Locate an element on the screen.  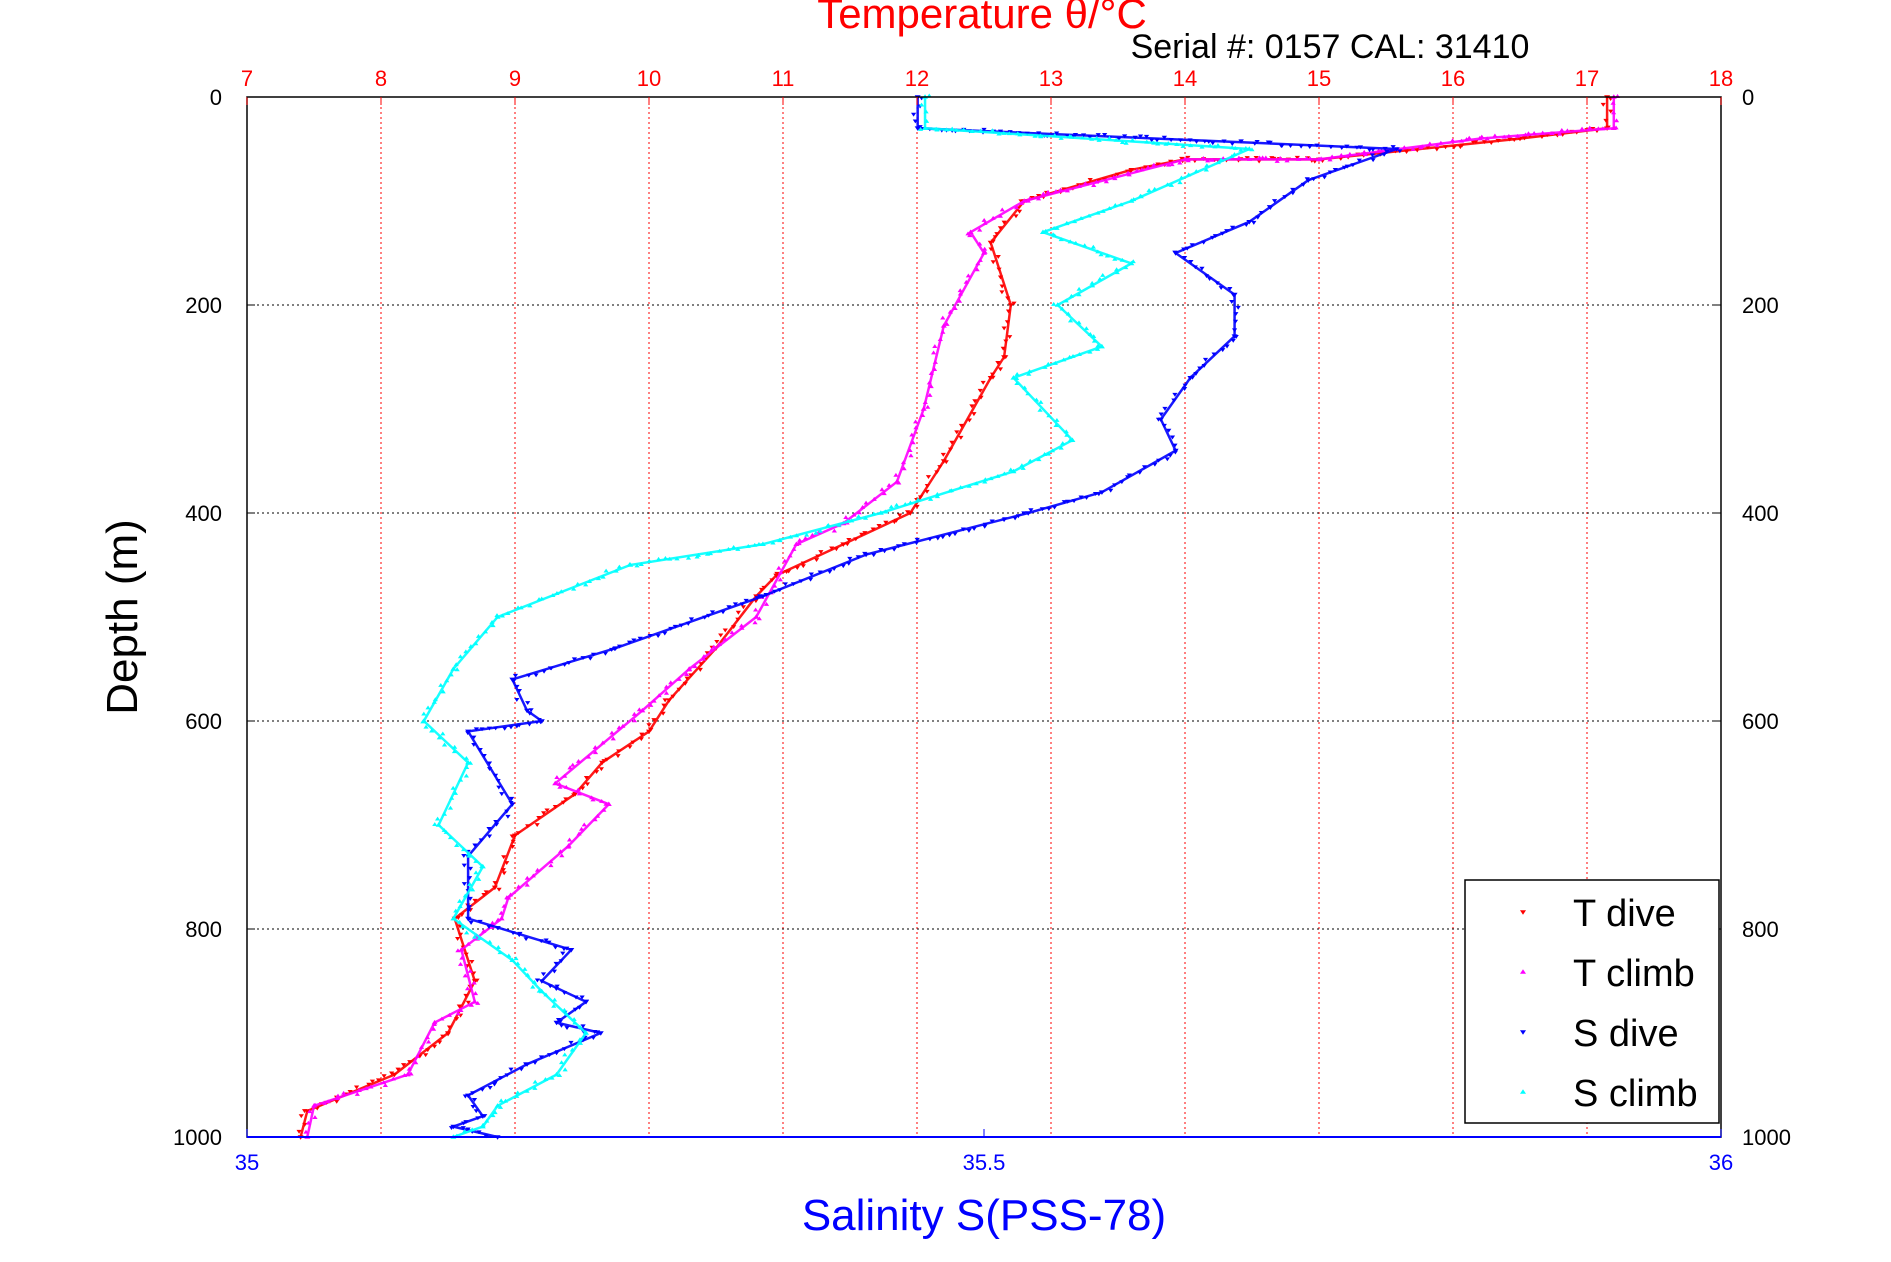
depth-tick-label-right: 400 is located at coordinates (1760, 513).